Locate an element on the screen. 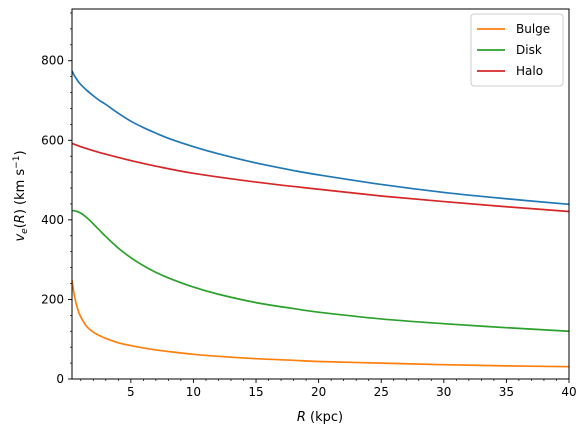  x-tick-label: 40 is located at coordinates (568, 392).